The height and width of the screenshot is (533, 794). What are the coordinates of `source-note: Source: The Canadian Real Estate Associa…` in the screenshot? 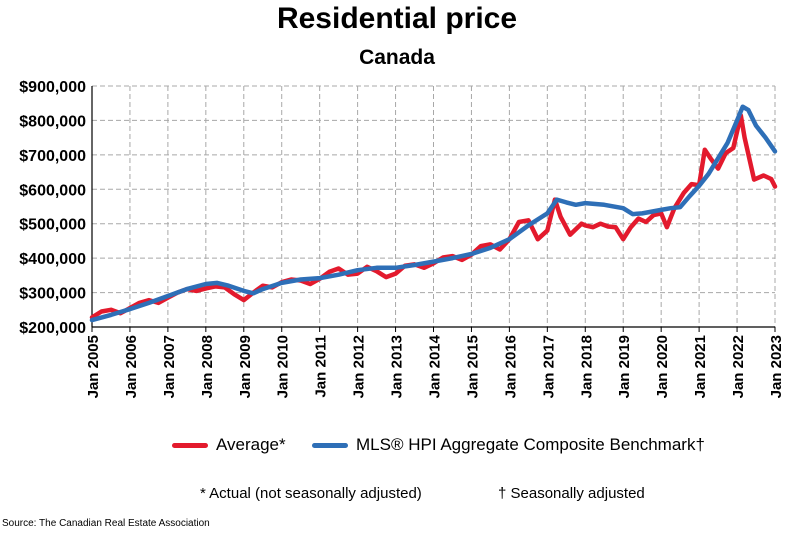 It's located at (106, 523).